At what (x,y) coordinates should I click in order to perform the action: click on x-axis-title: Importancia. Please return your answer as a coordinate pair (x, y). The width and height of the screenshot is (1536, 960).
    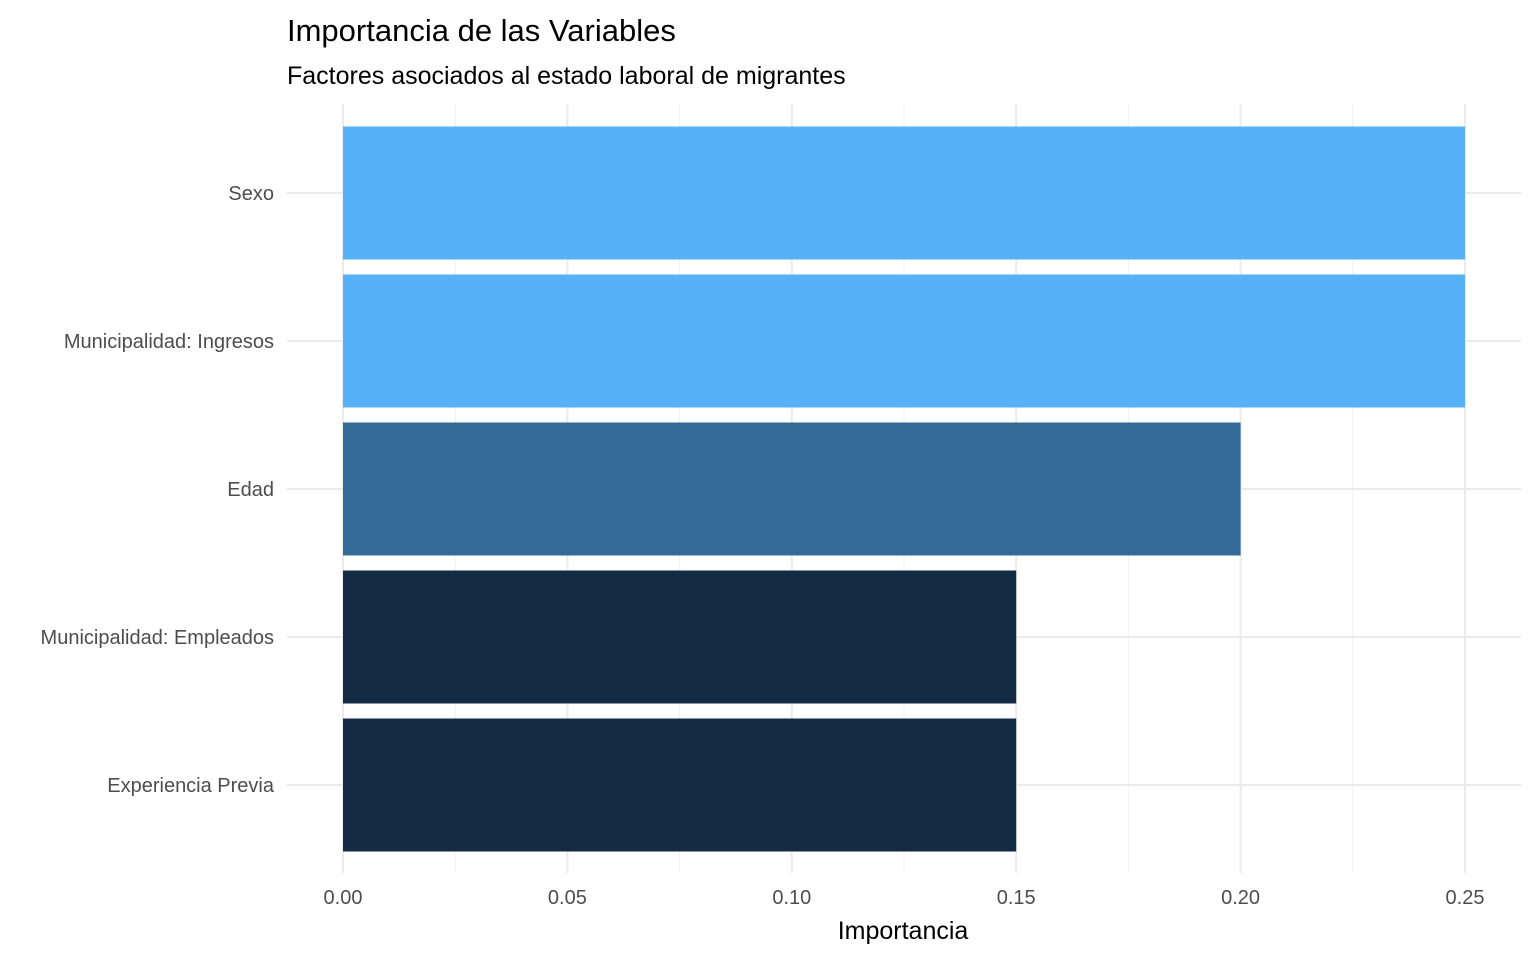
    Looking at the image, I should click on (903, 931).